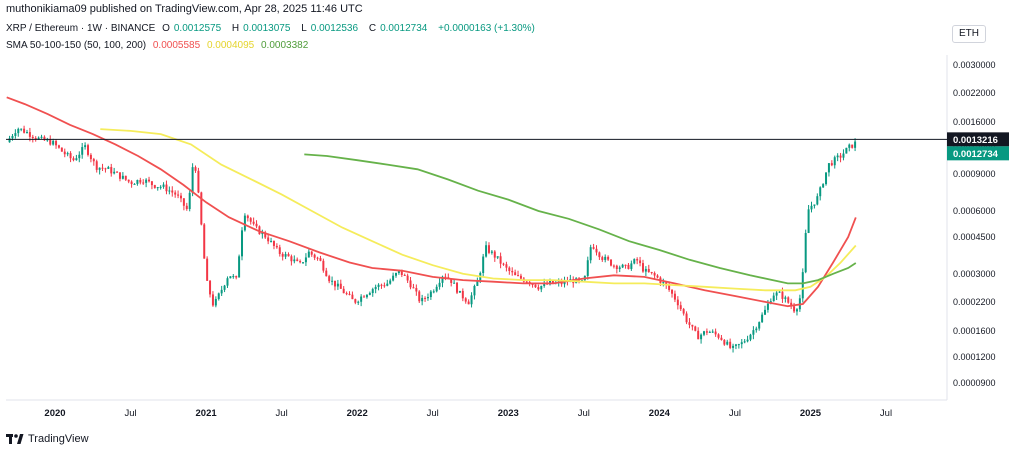 The width and height of the screenshot is (1024, 453). What do you see at coordinates (969, 34) in the screenshot?
I see `currency-badge: ETH` at bounding box center [969, 34].